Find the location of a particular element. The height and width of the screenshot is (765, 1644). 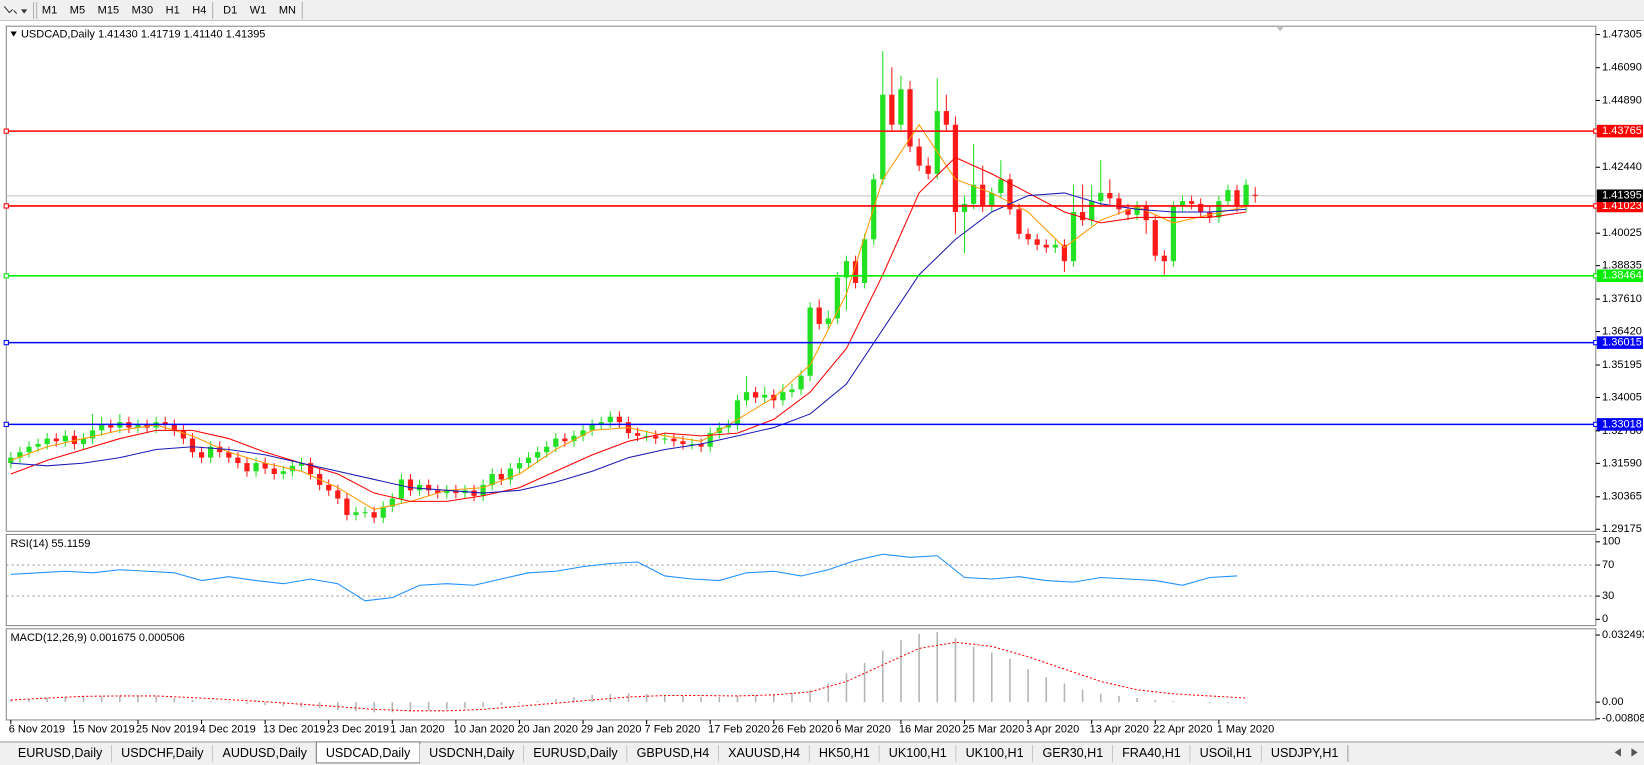

y-tick-label: 0.00 is located at coordinates (1612, 702).